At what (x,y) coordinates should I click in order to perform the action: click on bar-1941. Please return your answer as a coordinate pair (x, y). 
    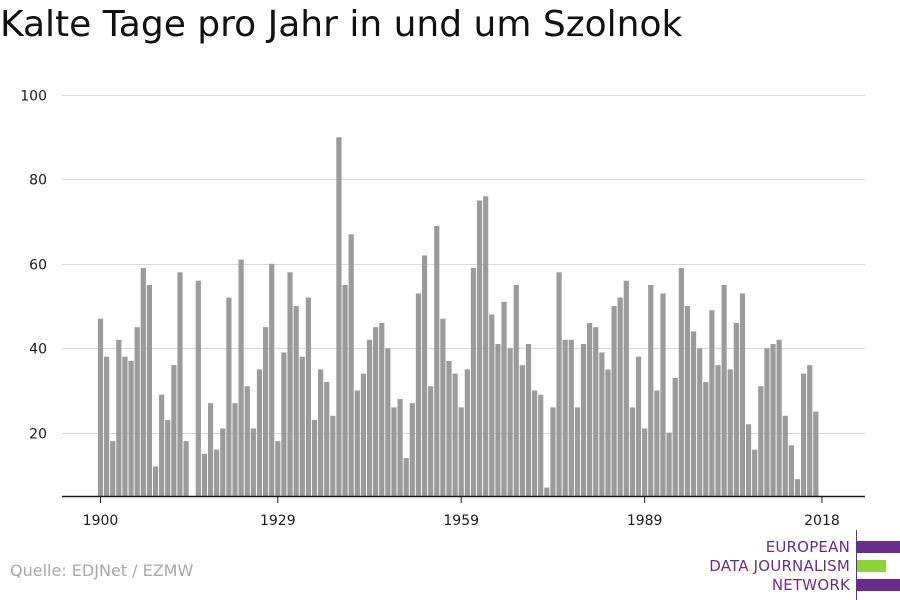
    Looking at the image, I should click on (351, 365).